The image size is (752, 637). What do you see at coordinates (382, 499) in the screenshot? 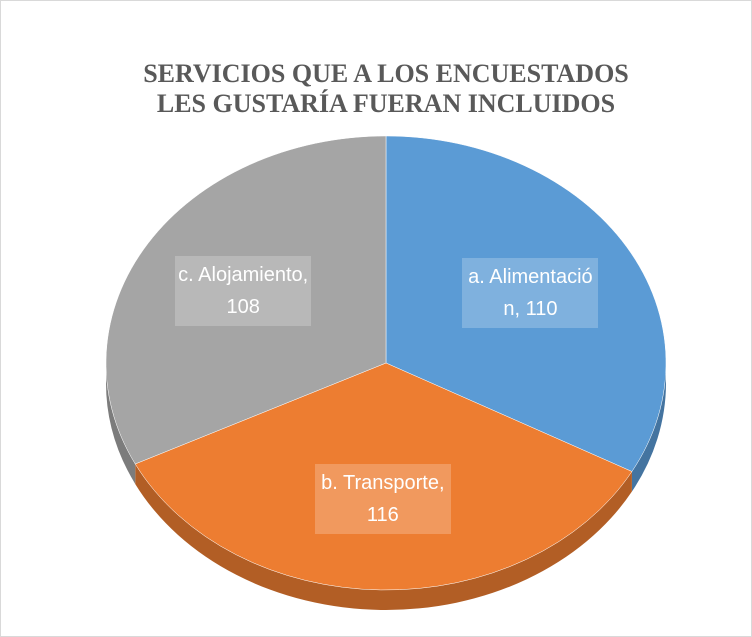
I see `data-label: b. Transporte, 116` at bounding box center [382, 499].